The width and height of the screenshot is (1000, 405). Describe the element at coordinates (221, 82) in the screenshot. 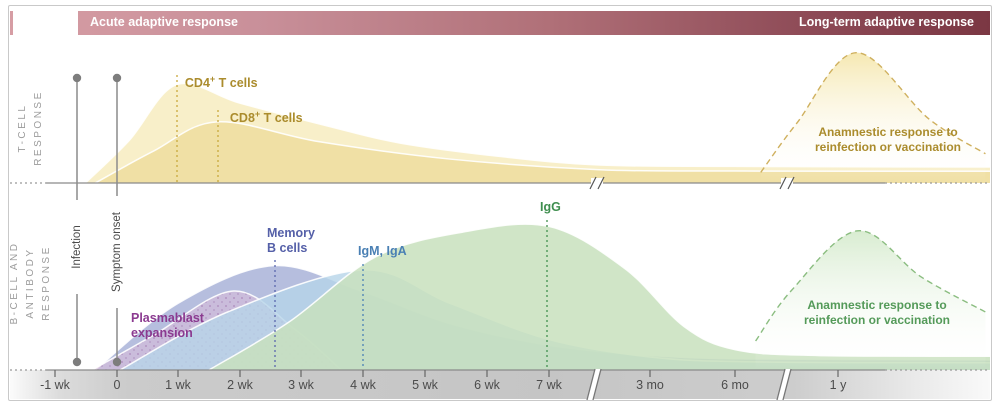

I see `cd4-label: CD4+ T cells` at that location.